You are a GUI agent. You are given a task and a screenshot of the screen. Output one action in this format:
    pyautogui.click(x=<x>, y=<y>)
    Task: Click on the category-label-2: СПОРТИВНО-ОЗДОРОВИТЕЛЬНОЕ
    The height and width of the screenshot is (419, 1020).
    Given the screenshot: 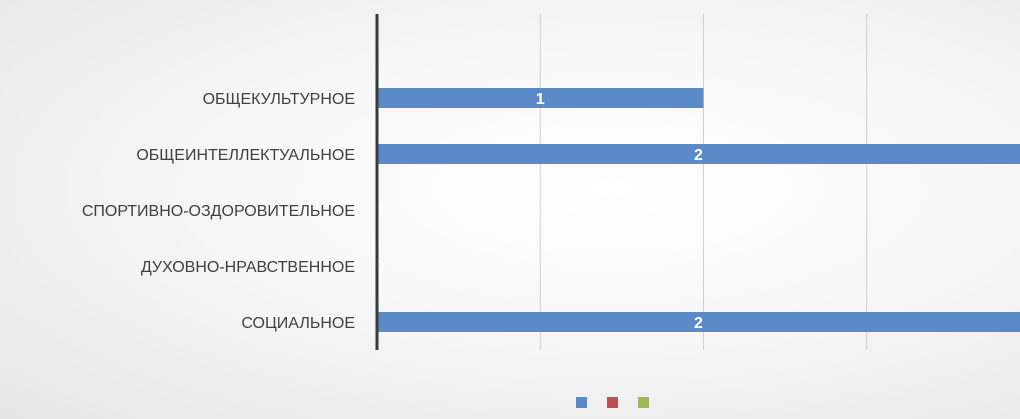 What is the action you would take?
    pyautogui.click(x=218, y=211)
    